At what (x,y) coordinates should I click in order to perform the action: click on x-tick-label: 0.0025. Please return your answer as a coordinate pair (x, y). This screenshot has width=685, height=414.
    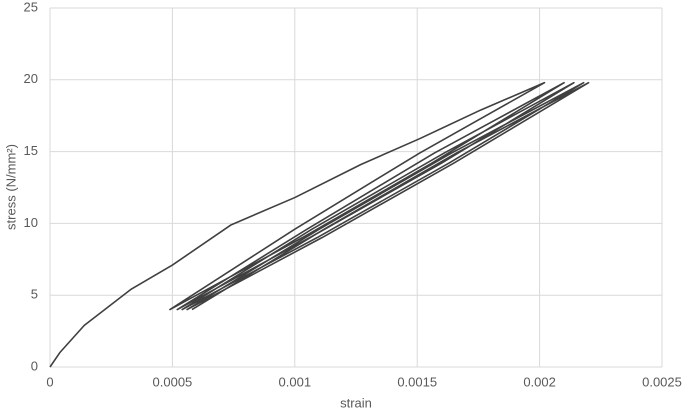
    Looking at the image, I should click on (662, 381).